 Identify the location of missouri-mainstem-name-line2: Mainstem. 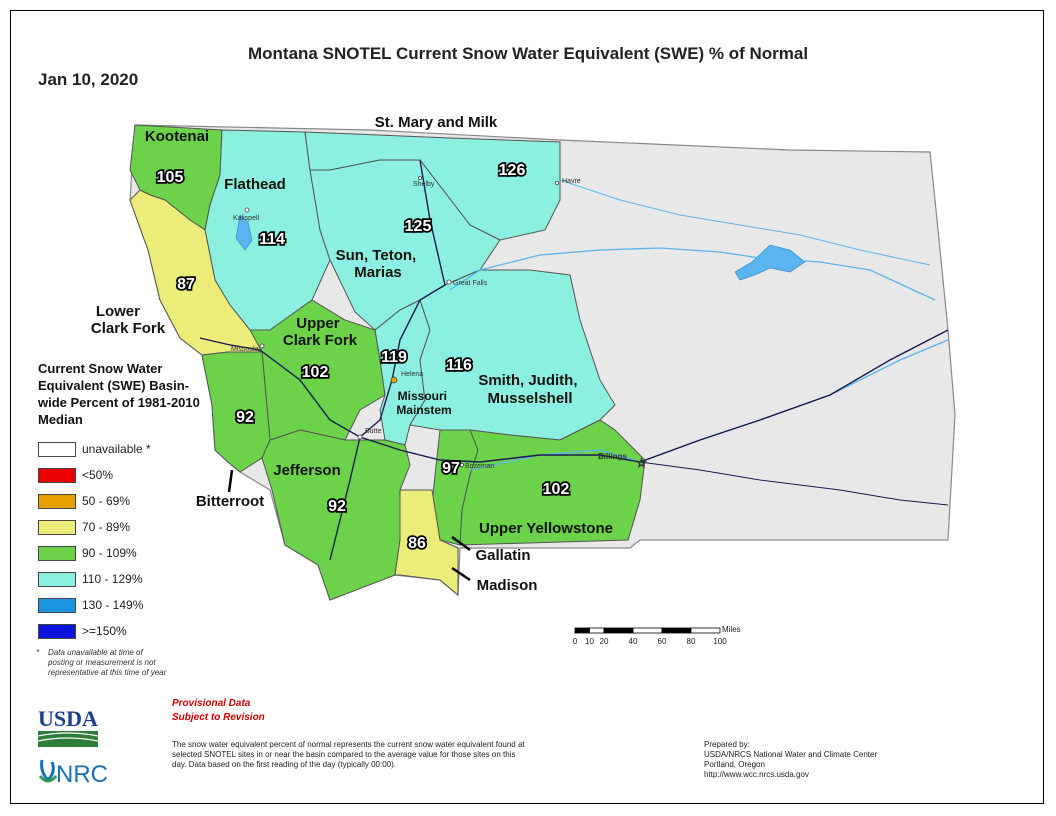
(423, 410).